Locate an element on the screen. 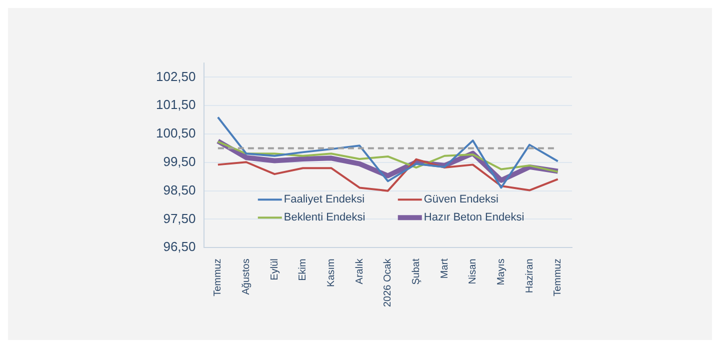 The width and height of the screenshot is (720, 348). legend-label: Hazır Beton Endeksi is located at coordinates (474, 218).